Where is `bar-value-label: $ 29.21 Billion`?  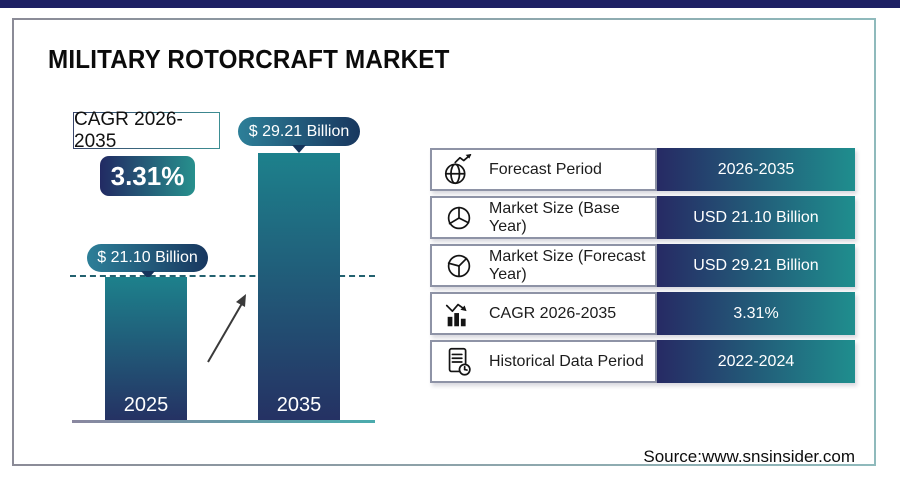 bar-value-label: $ 29.21 Billion is located at coordinates (299, 131).